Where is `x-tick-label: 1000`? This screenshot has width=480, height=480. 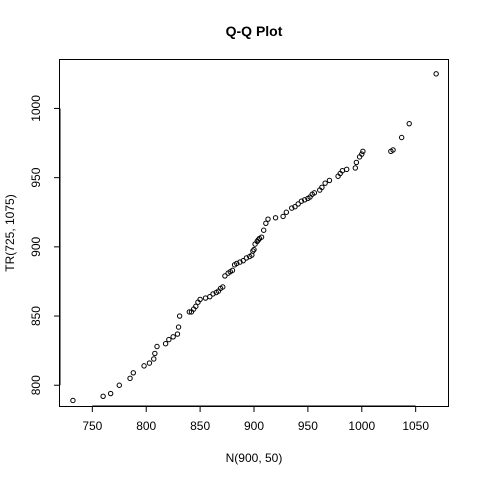
x-tick-label: 1000 is located at coordinates (361, 426).